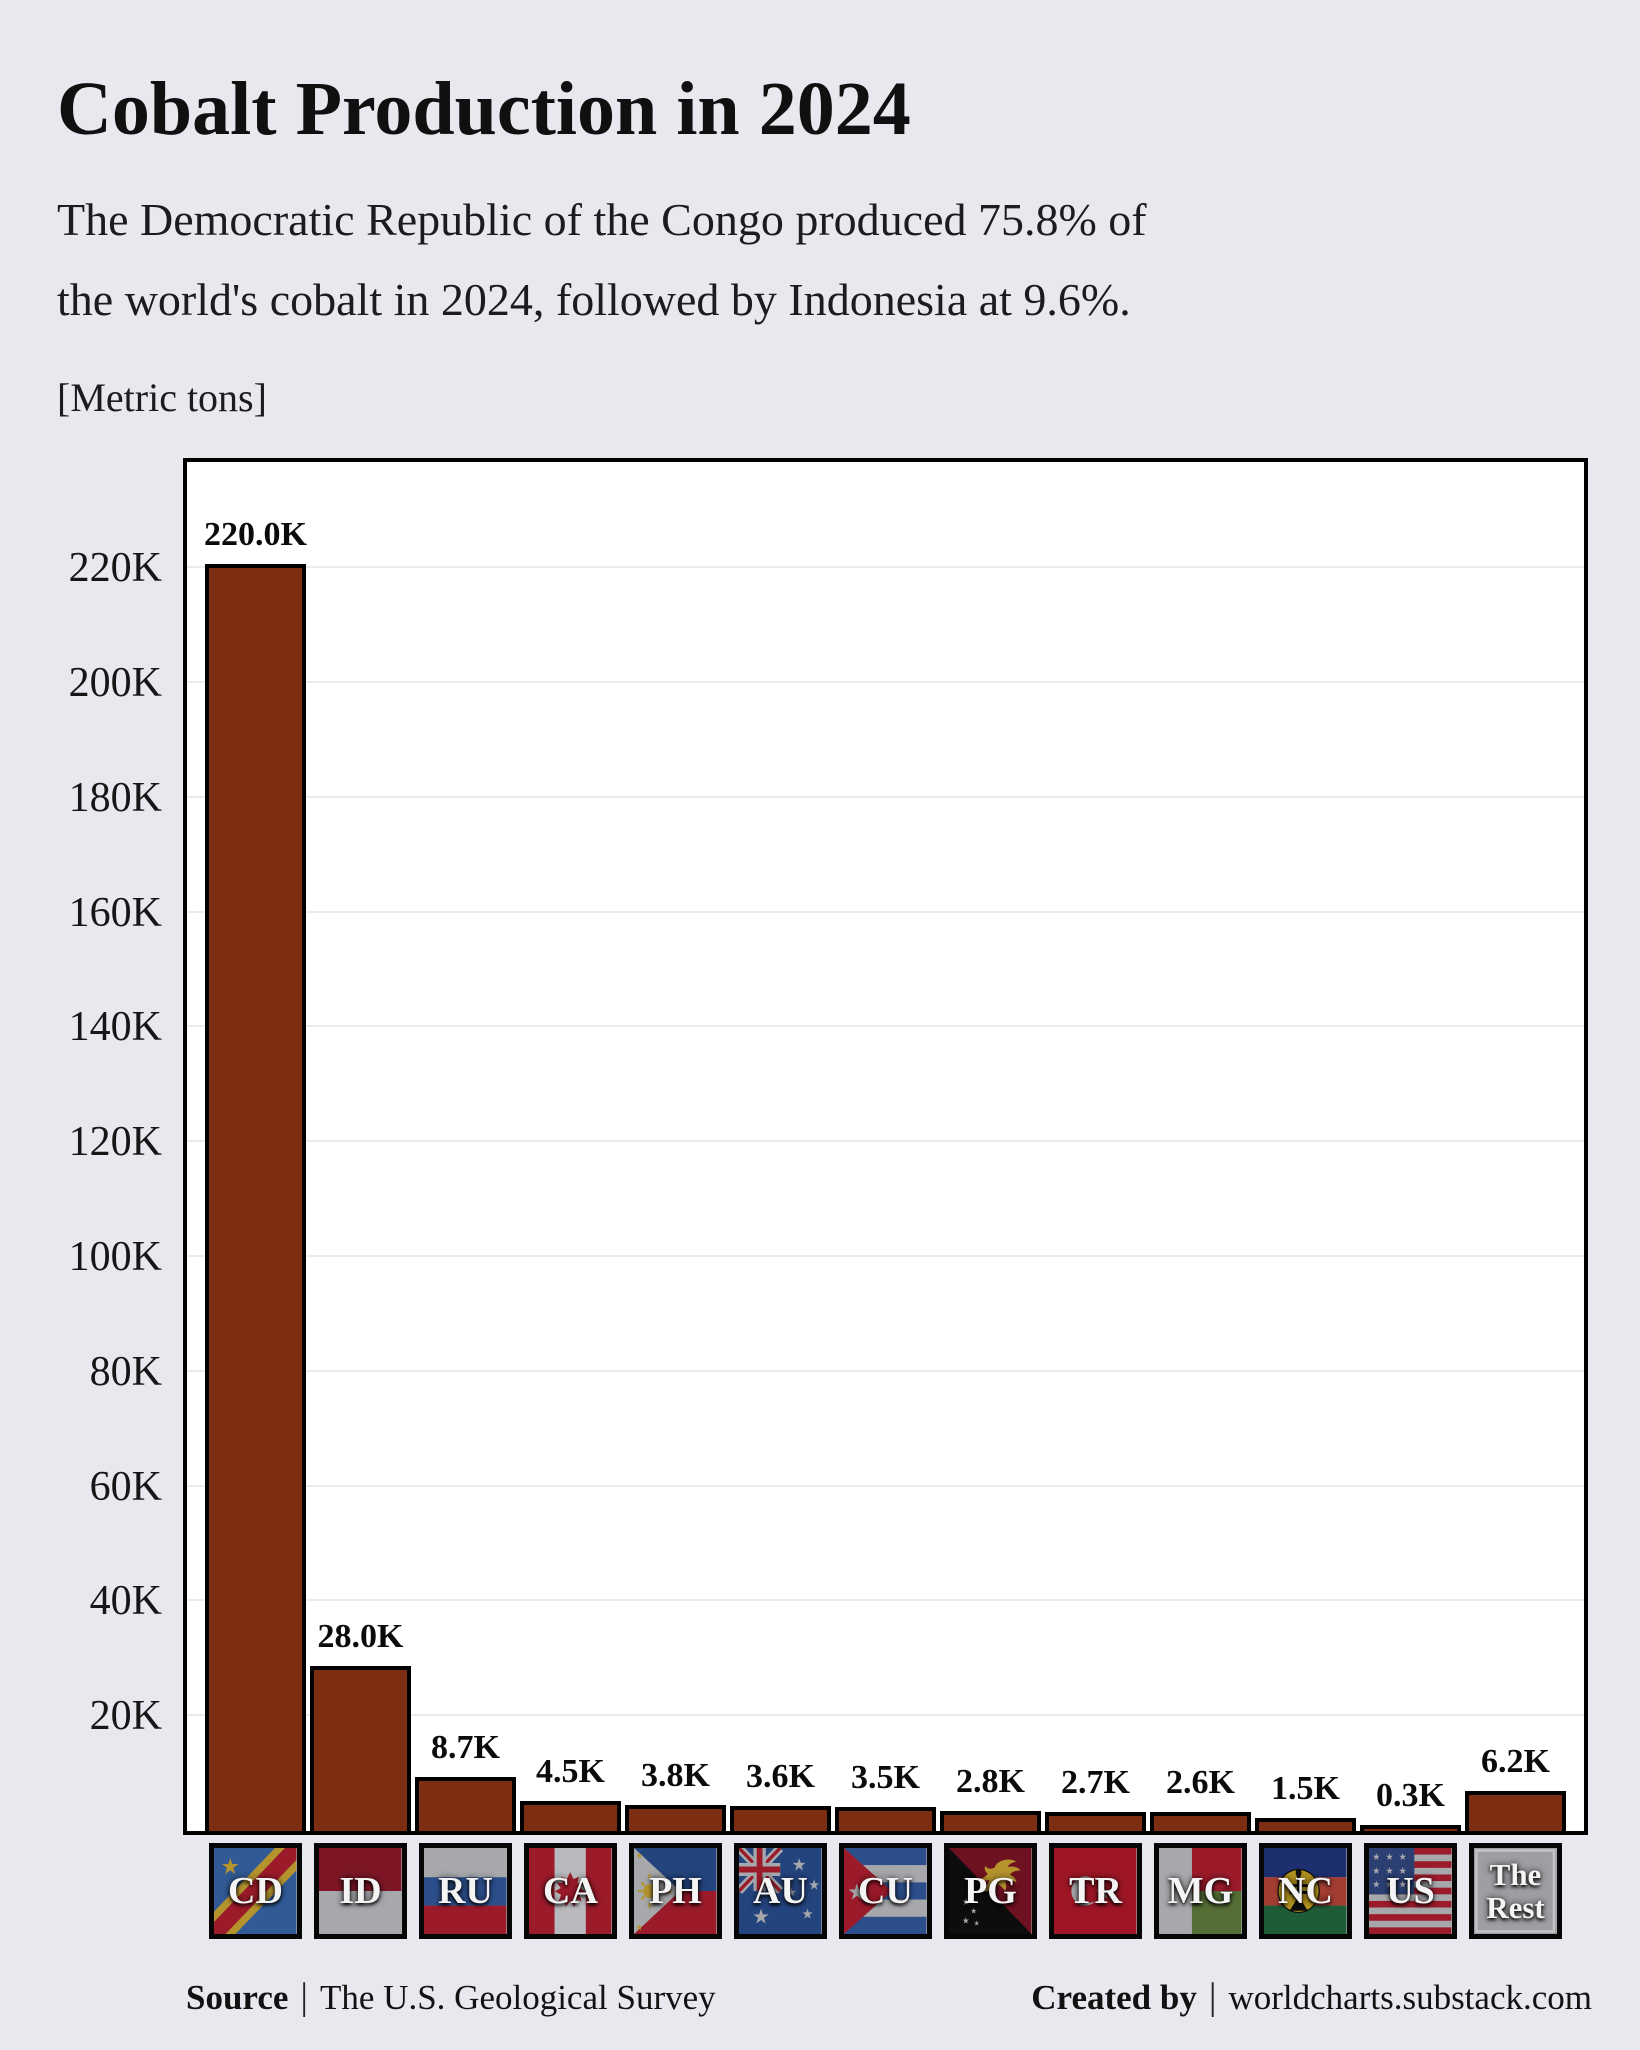  I want to click on rest-of-world-tile: The Rest, so click(1515, 1891).